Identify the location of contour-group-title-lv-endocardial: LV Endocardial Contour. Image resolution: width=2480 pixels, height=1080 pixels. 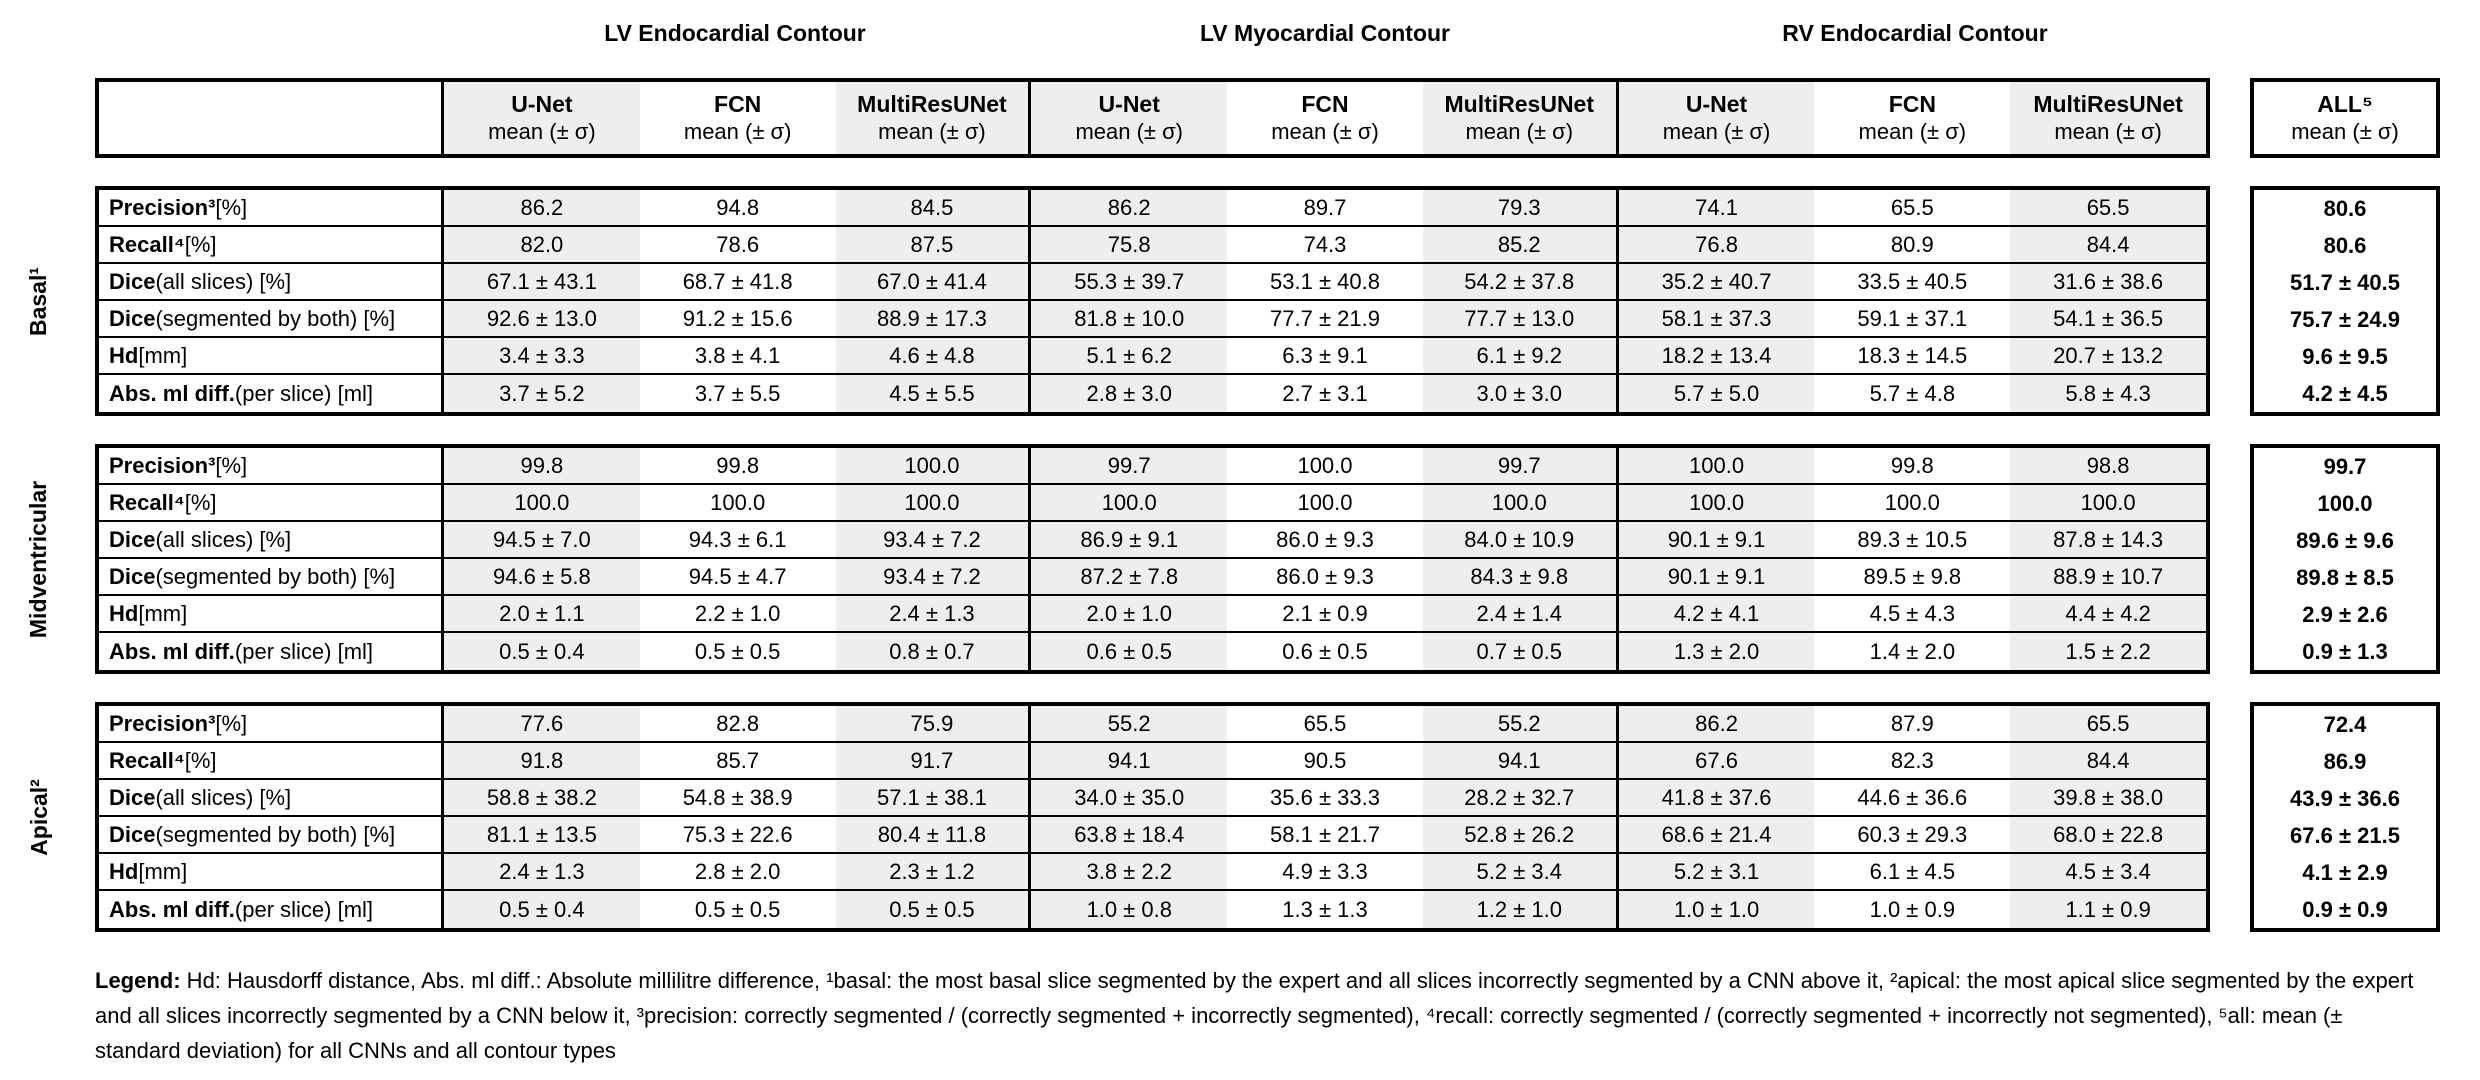
(735, 33).